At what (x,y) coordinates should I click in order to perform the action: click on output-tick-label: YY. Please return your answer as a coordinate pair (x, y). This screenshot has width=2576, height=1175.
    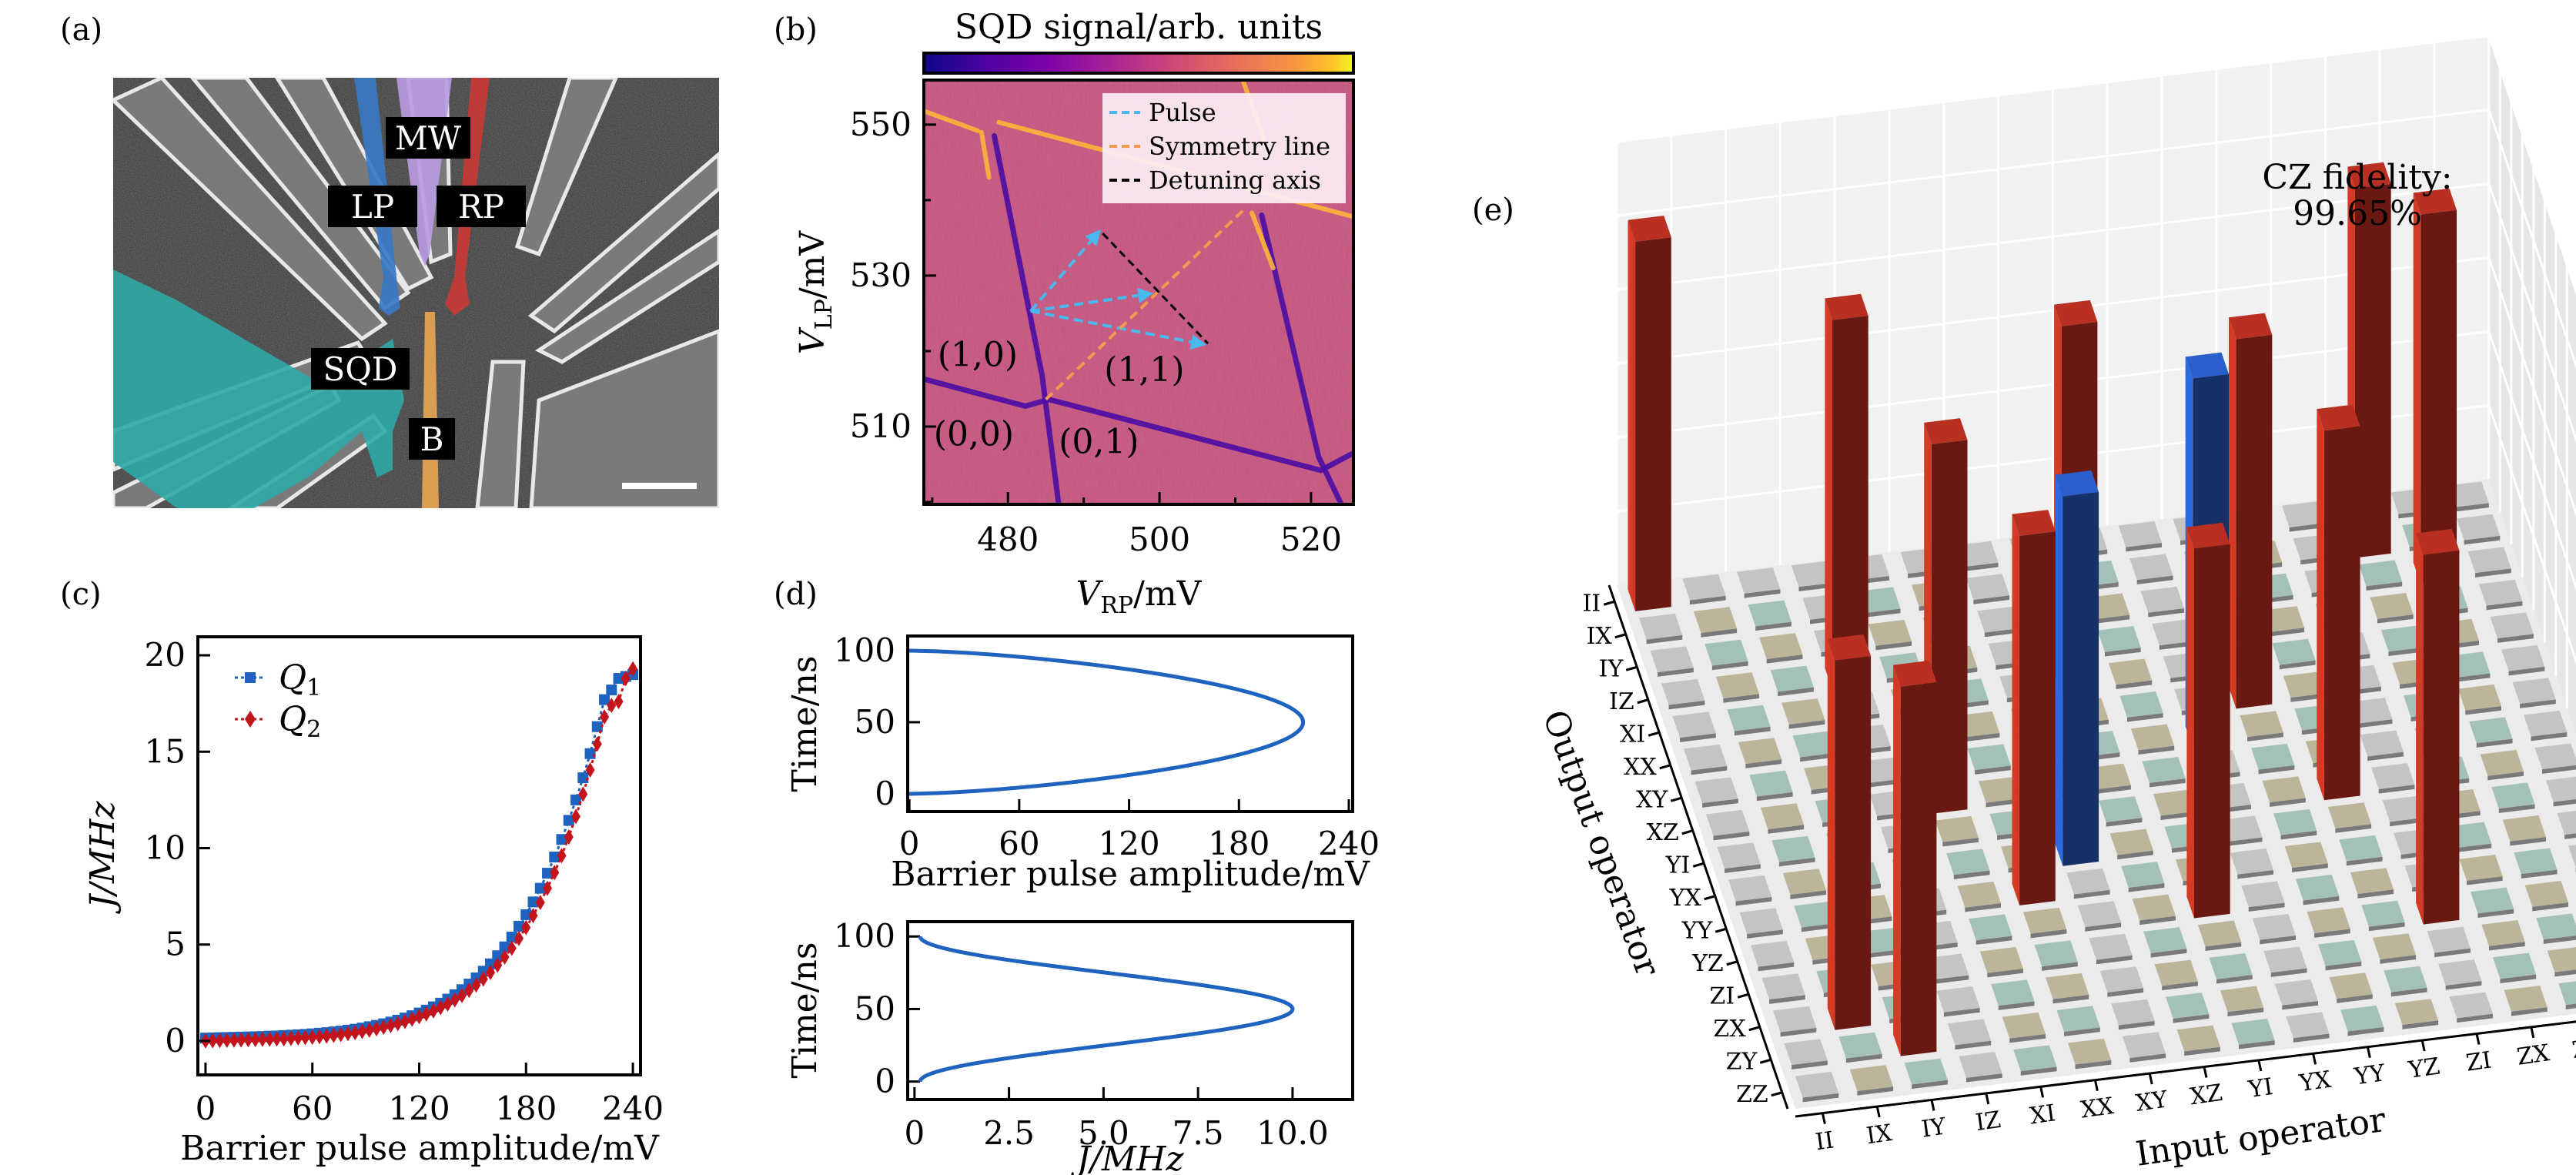
    Looking at the image, I should click on (1698, 930).